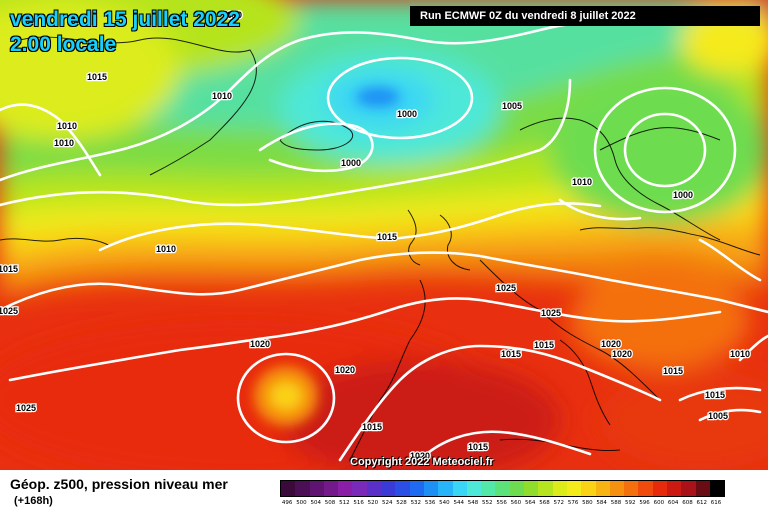 Image resolution: width=768 pixels, height=512 pixels. What do you see at coordinates (516, 503) in the screenshot?
I see `color-scale-label: 560` at bounding box center [516, 503].